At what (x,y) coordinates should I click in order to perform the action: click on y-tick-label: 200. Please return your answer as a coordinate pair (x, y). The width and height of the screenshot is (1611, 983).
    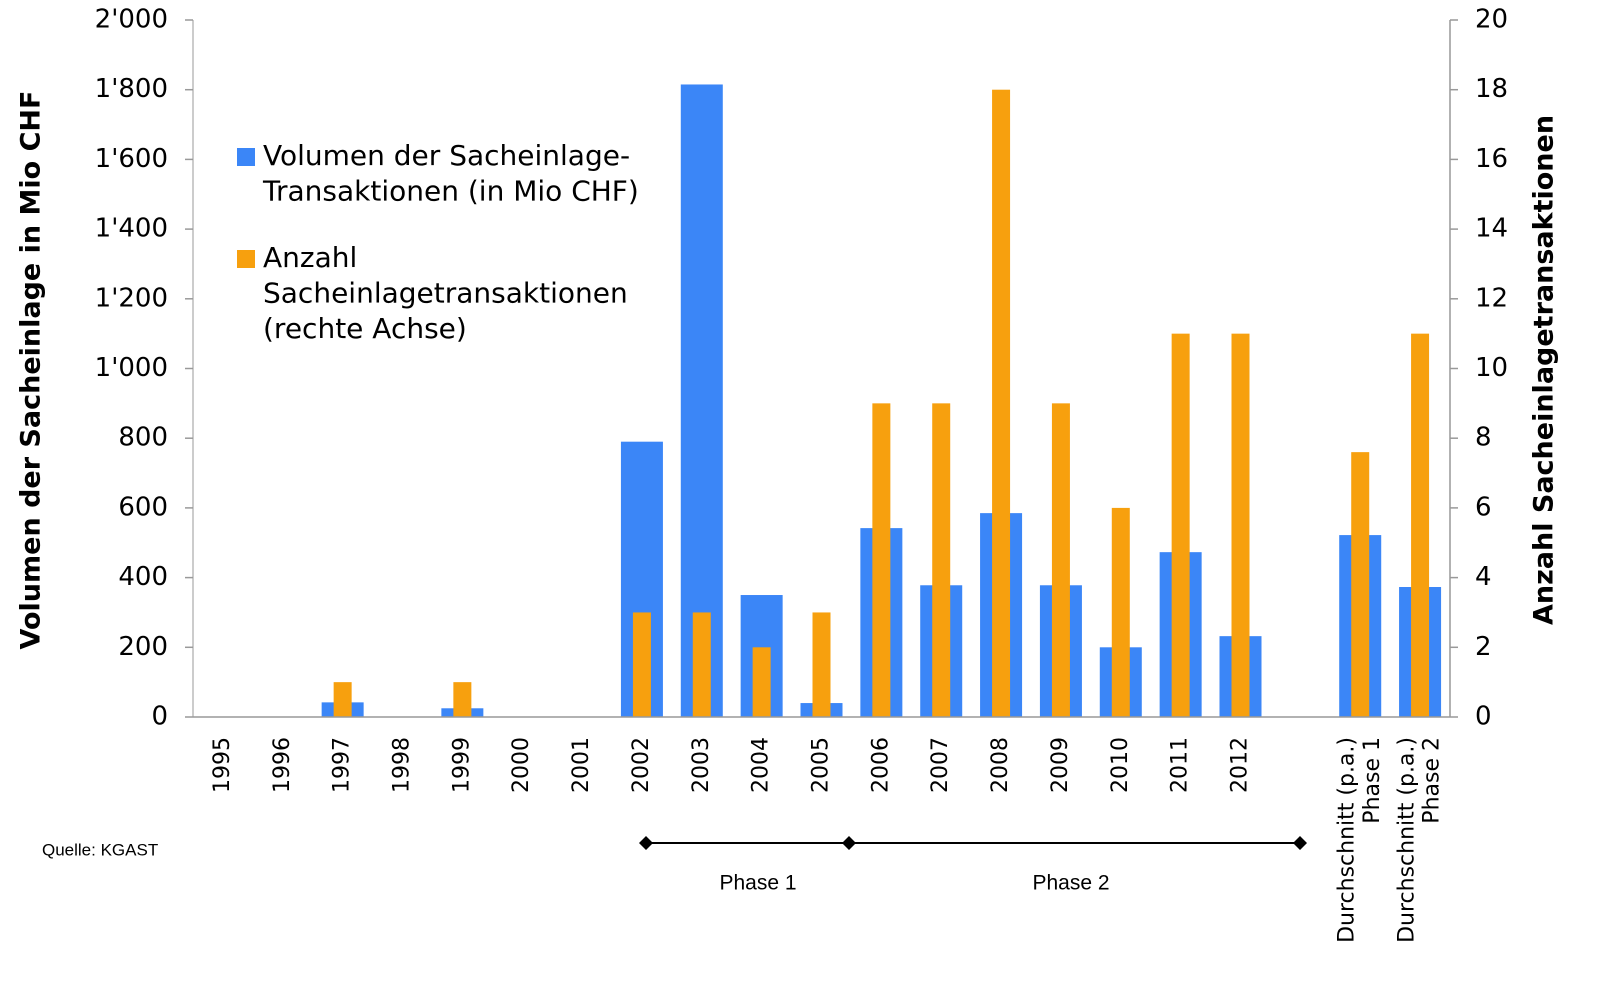
    Looking at the image, I should click on (143, 647).